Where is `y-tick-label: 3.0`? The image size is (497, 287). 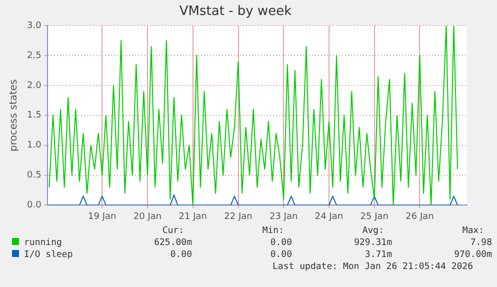
y-tick-label: 3.0 is located at coordinates (34, 25).